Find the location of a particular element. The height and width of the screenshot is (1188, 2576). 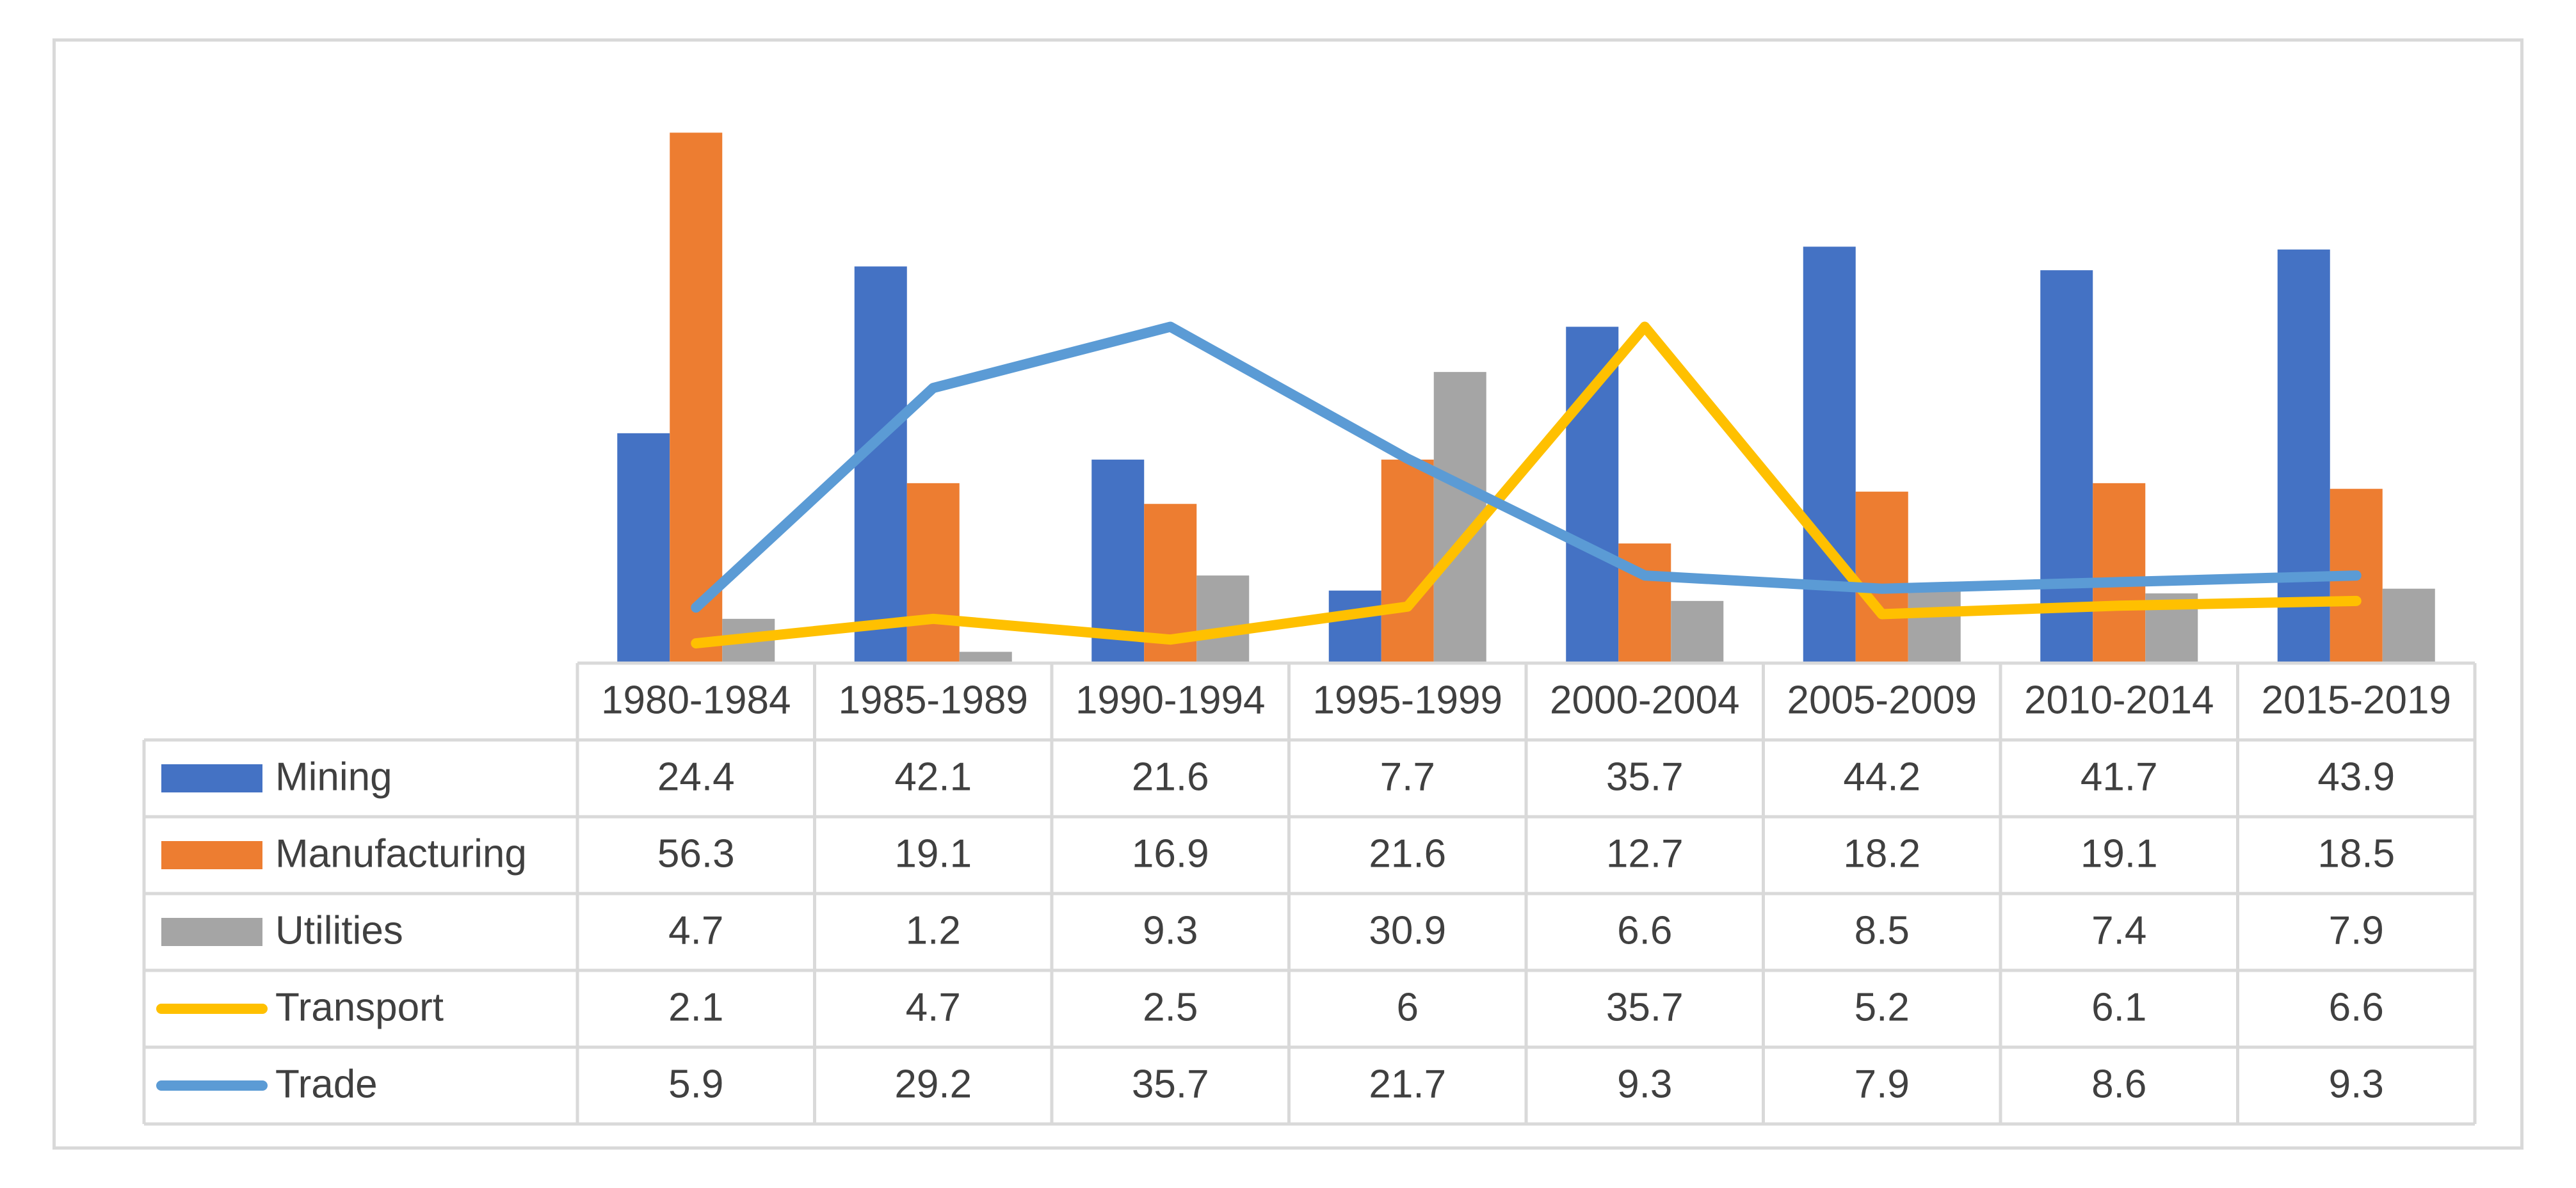

bar-utilities-2015-2019 is located at coordinates (2408, 625).